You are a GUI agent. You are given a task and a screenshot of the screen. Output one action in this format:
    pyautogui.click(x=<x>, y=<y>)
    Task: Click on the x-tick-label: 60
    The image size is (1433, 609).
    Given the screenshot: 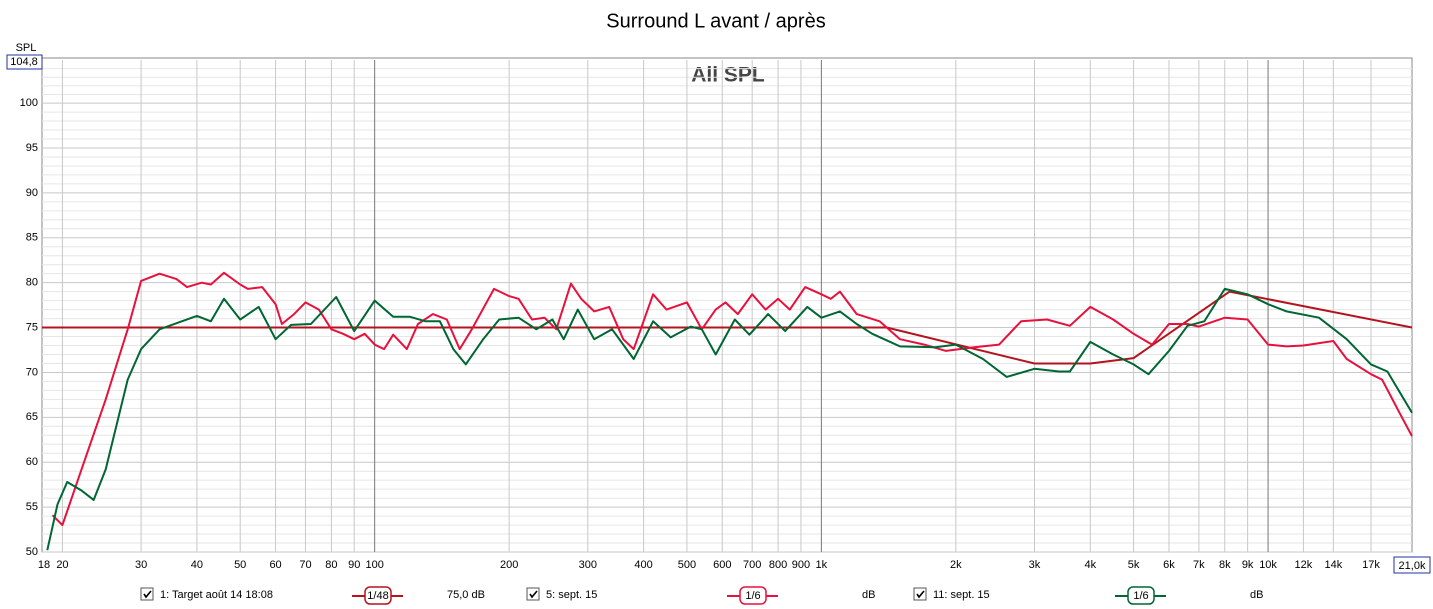 What is the action you would take?
    pyautogui.click(x=275, y=565)
    